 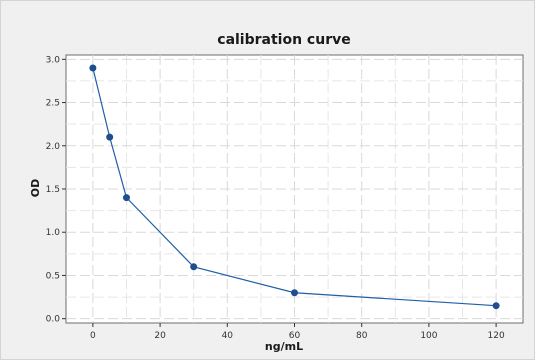 I want to click on y-axis-label: OD, so click(x=35, y=188).